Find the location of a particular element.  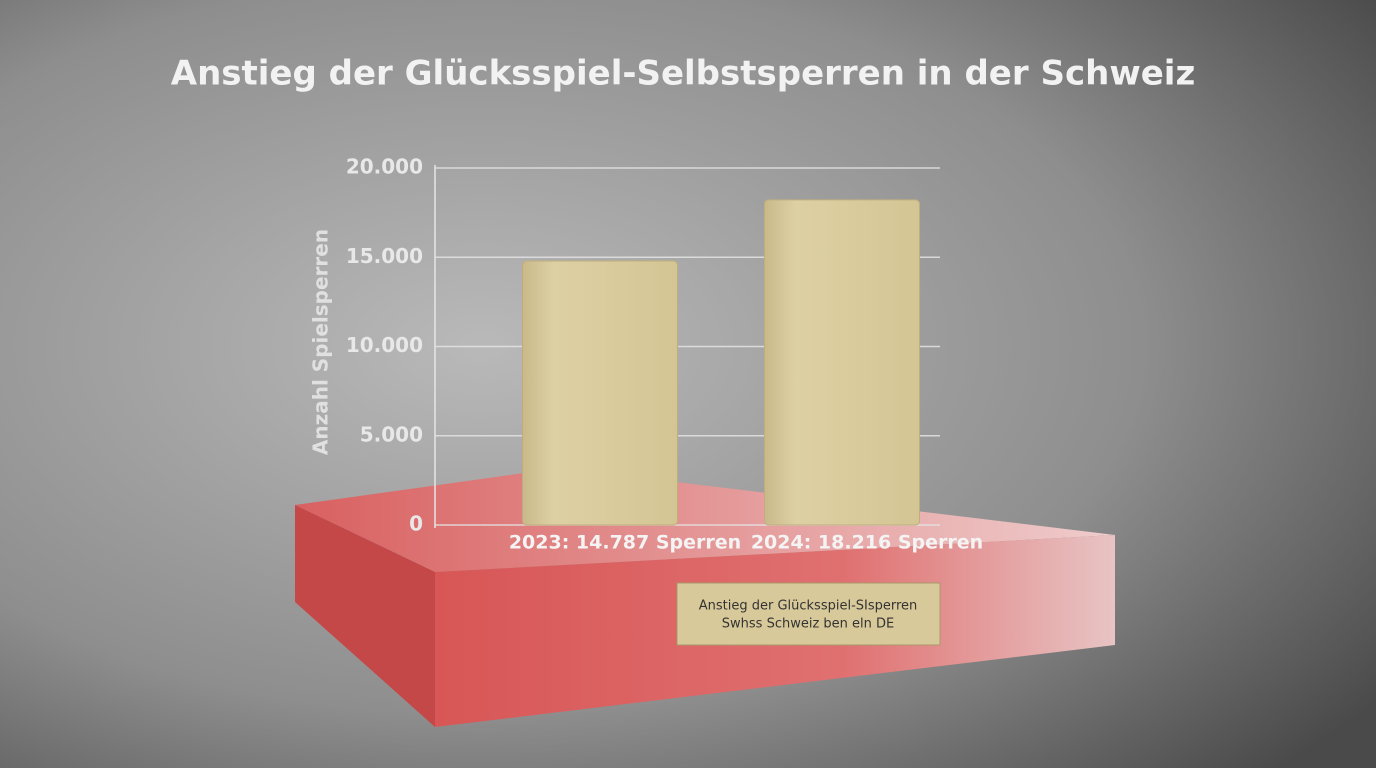

base-top is located at coordinates (705, 520).